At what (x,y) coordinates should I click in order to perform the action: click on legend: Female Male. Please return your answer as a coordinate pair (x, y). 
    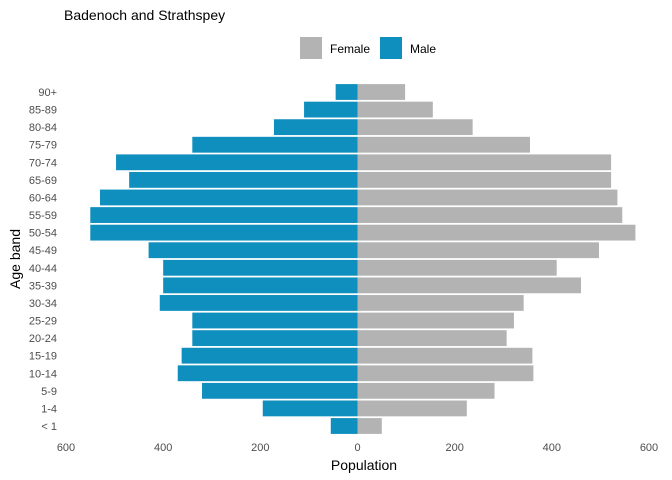
    Looking at the image, I should click on (368, 48).